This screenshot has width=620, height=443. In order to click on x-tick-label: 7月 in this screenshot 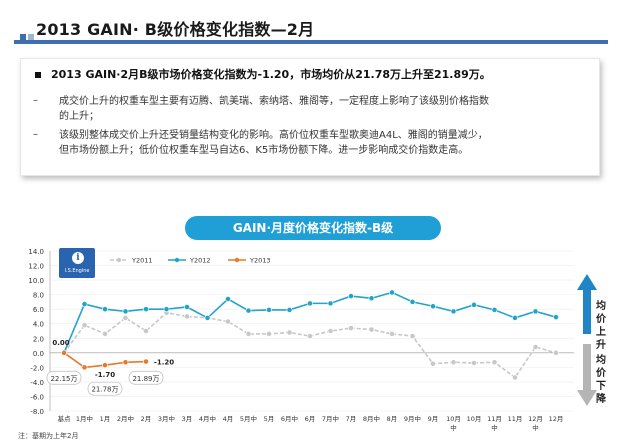, I will do `click(351, 419)`.